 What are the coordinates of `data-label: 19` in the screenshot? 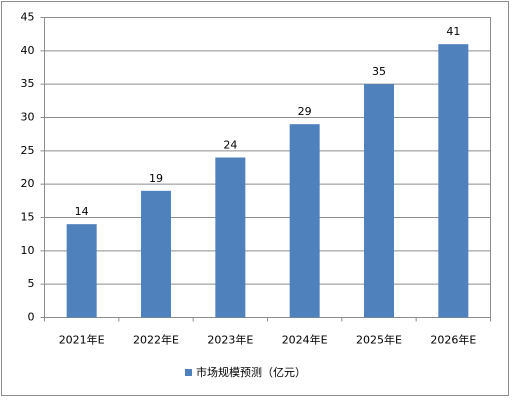 It's located at (156, 178).